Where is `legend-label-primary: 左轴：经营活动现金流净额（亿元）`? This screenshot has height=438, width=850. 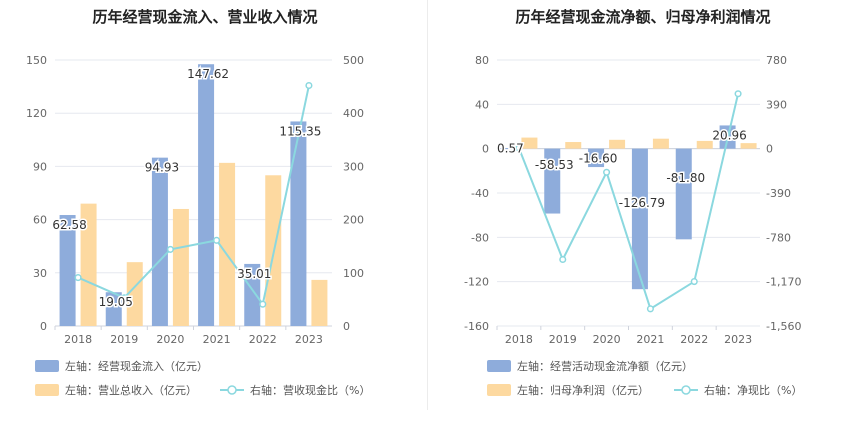 legend-label-primary: 左轴：经营活动现金流净额（亿元） is located at coordinates (605, 366).